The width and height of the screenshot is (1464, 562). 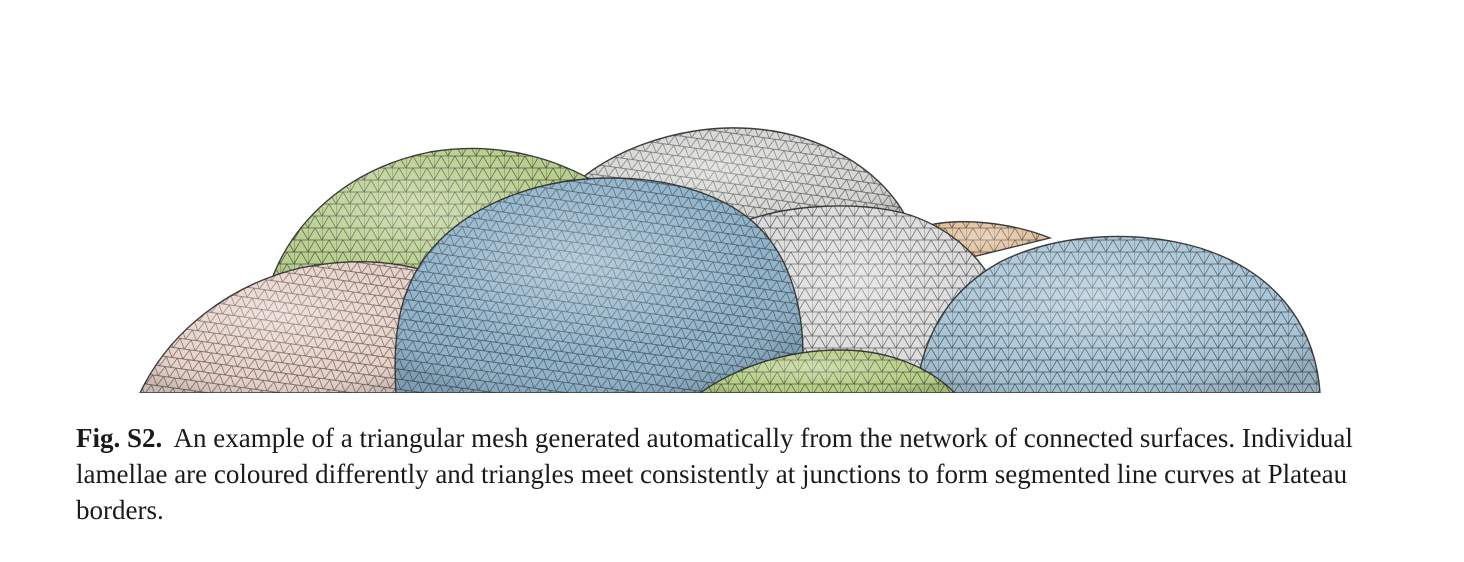 I want to click on blue-lamella-left, so click(x=599, y=285).